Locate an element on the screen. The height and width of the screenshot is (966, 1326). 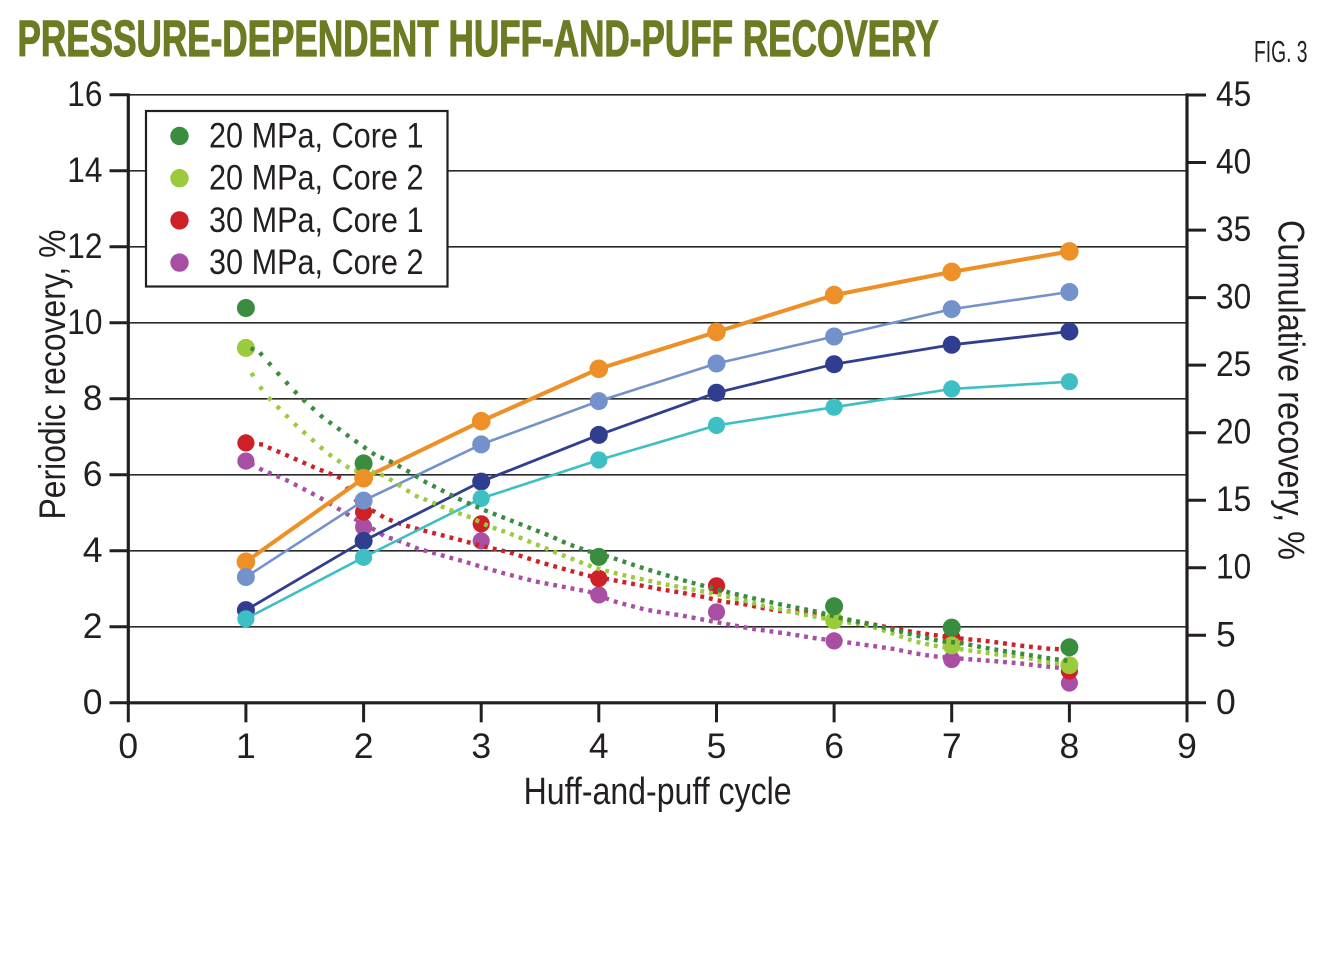
svg-text: 45 is located at coordinates (1233, 94).